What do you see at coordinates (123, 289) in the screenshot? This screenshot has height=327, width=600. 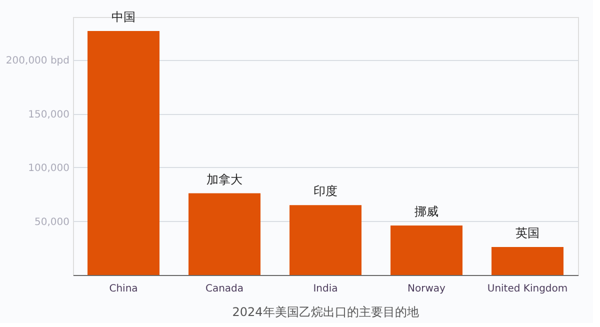 I see `x-tick-label: China` at bounding box center [123, 289].